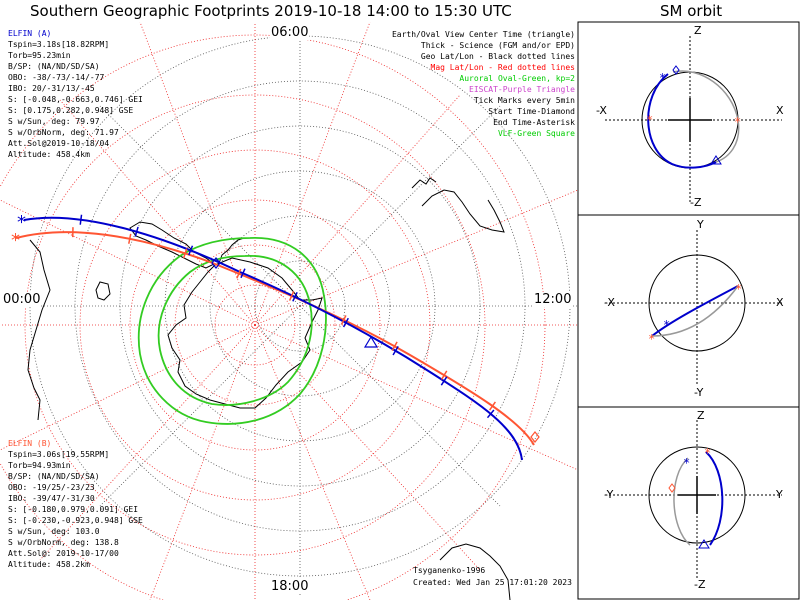 The image size is (800, 600). I want to click on elfin-a-info-line: S w/Sun, deg: 79.97, so click(54, 121).